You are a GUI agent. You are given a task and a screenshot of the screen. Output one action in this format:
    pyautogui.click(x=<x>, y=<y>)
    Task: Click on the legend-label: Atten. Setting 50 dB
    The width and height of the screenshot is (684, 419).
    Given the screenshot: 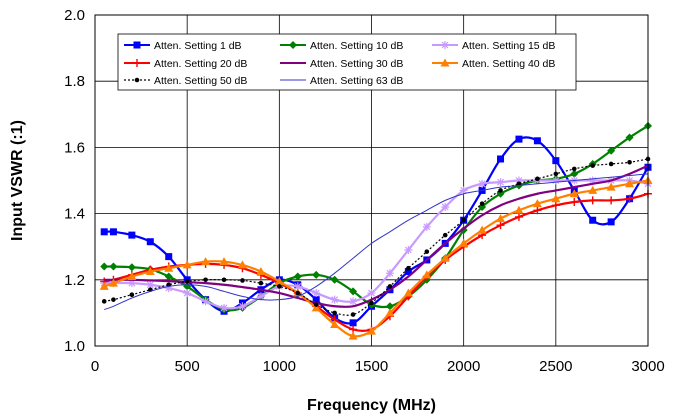 What is the action you would take?
    pyautogui.click(x=200, y=81)
    